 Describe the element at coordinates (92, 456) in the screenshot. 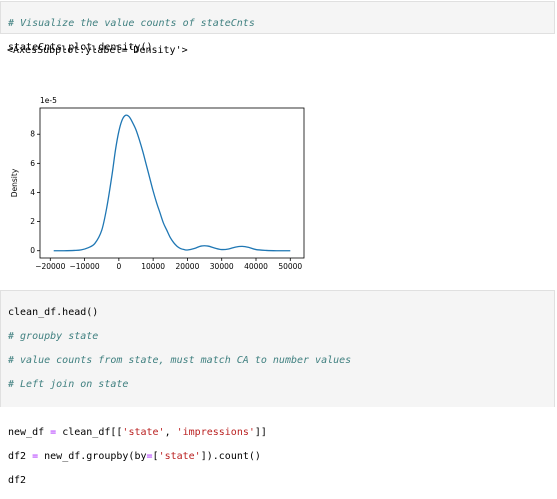

I see `code-token: new_df.groupby(by` at that location.